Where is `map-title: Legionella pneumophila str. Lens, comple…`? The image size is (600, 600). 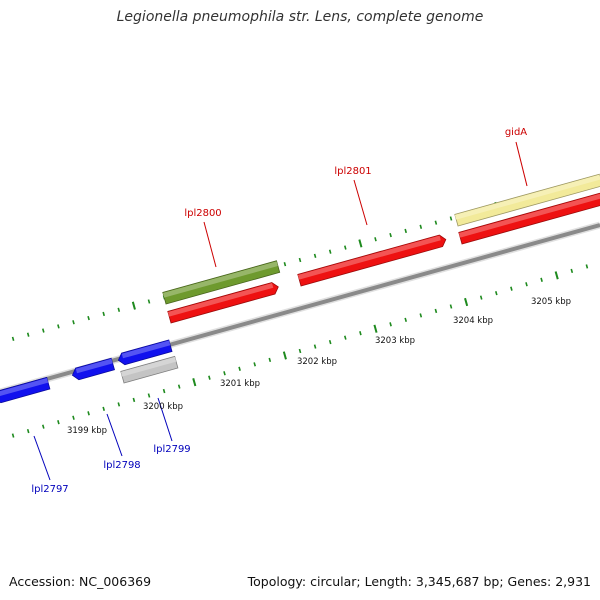 map-title: Legionella pneumophila str. Lens, comple… is located at coordinates (300, 17).